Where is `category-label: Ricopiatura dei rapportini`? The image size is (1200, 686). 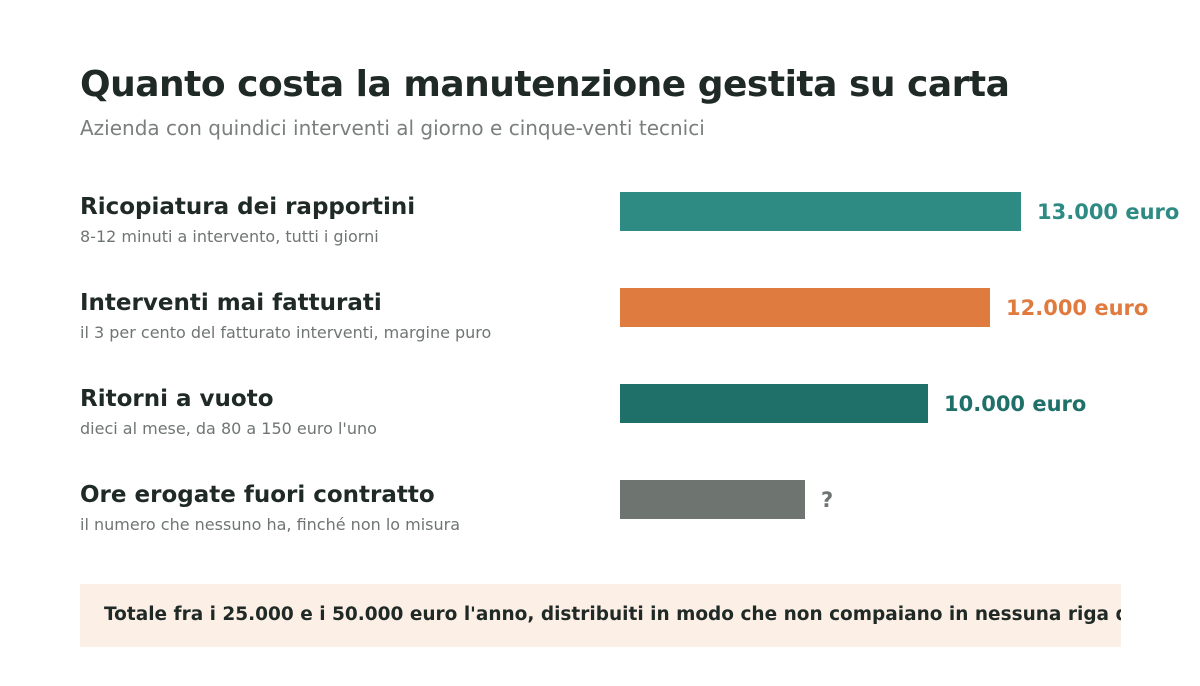 category-label: Ricopiatura dei rapportini is located at coordinates (248, 207).